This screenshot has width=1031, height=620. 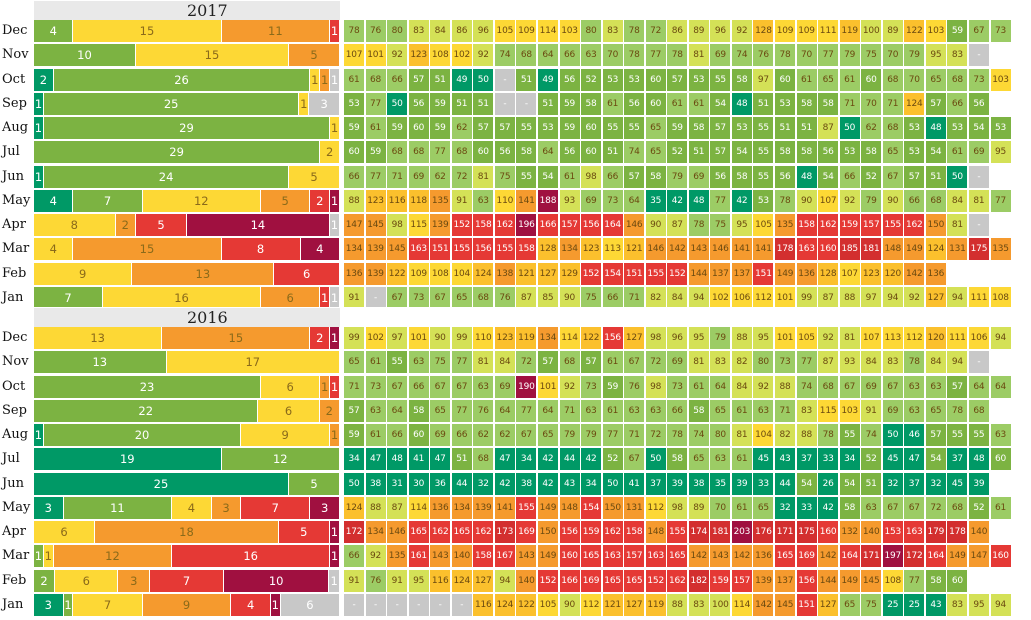 What do you see at coordinates (14, 79) in the screenshot?
I see `month-label: Oct` at bounding box center [14, 79].